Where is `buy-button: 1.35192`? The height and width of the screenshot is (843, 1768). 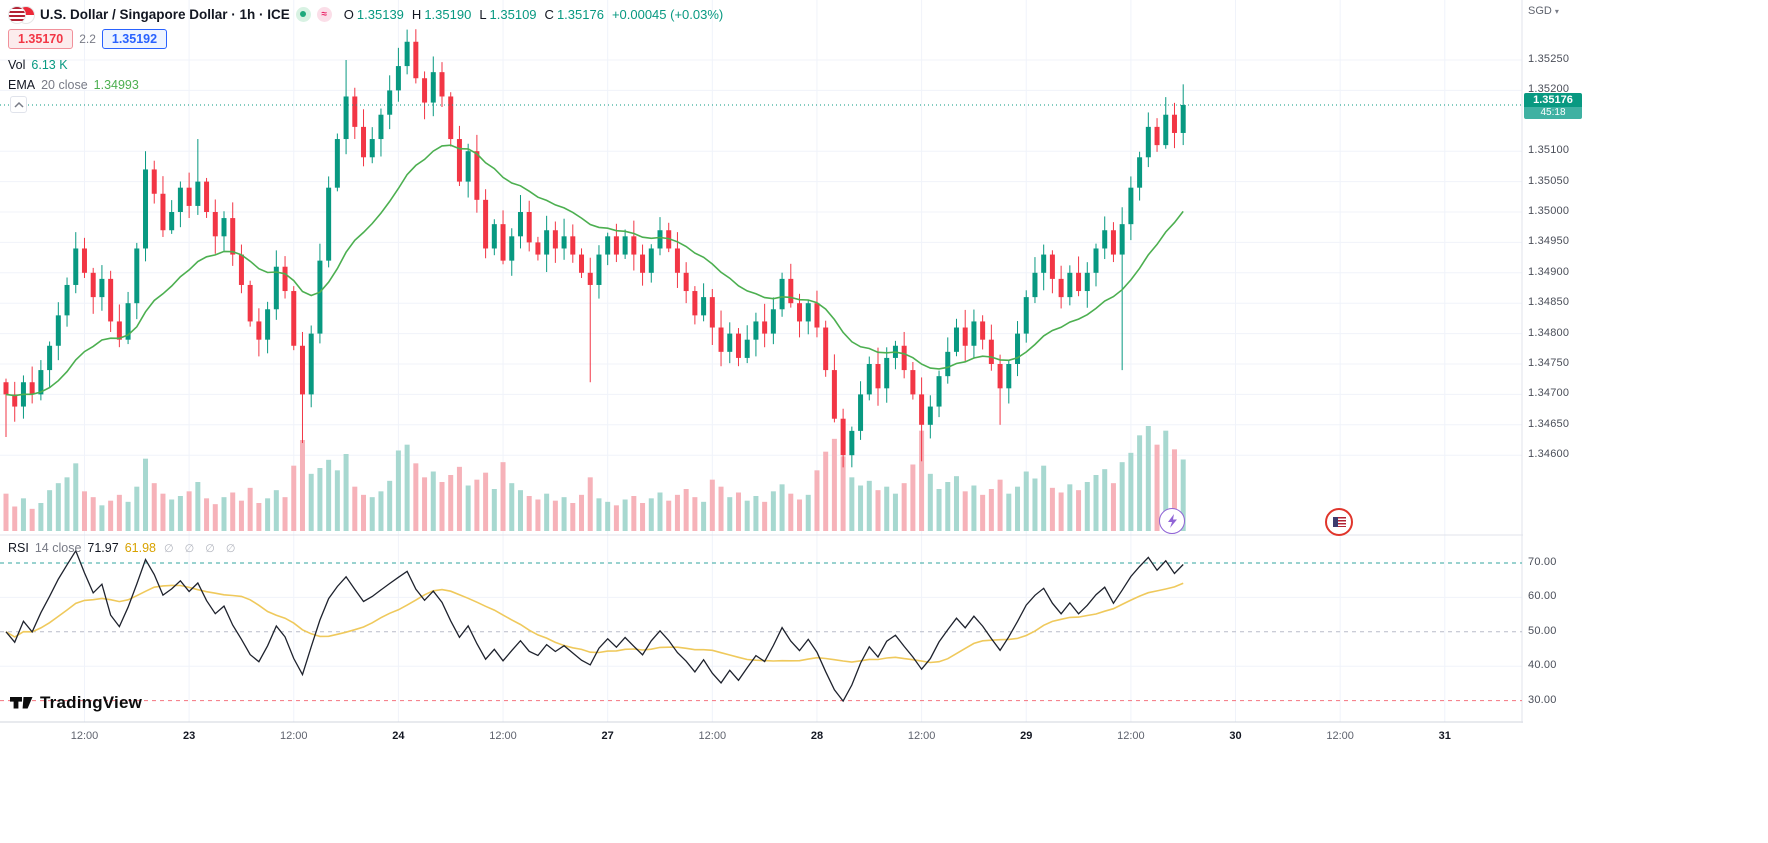 buy-button: 1.35192 is located at coordinates (134, 39).